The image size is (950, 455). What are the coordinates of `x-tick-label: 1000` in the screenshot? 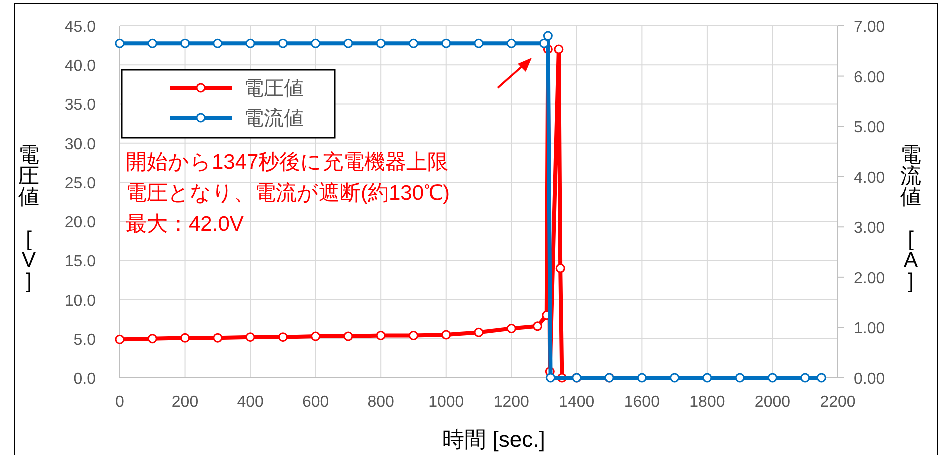 It's located at (446, 402).